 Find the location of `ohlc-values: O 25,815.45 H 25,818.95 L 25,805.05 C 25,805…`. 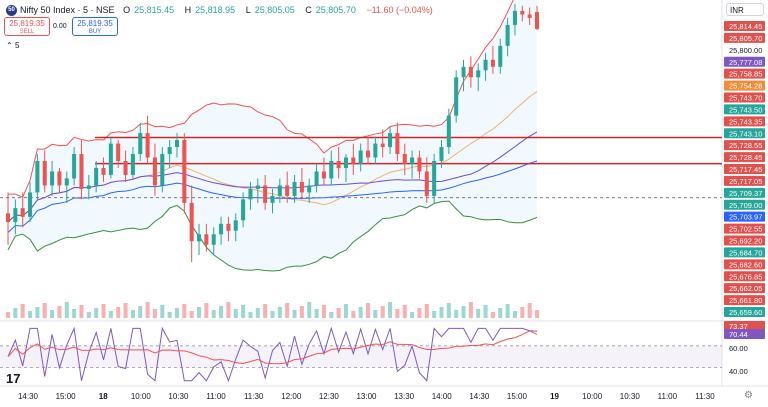

ohlc-values: O 25,815.45 H 25,818.95 L 25,805.05 C 25,805… is located at coordinates (280, 10).